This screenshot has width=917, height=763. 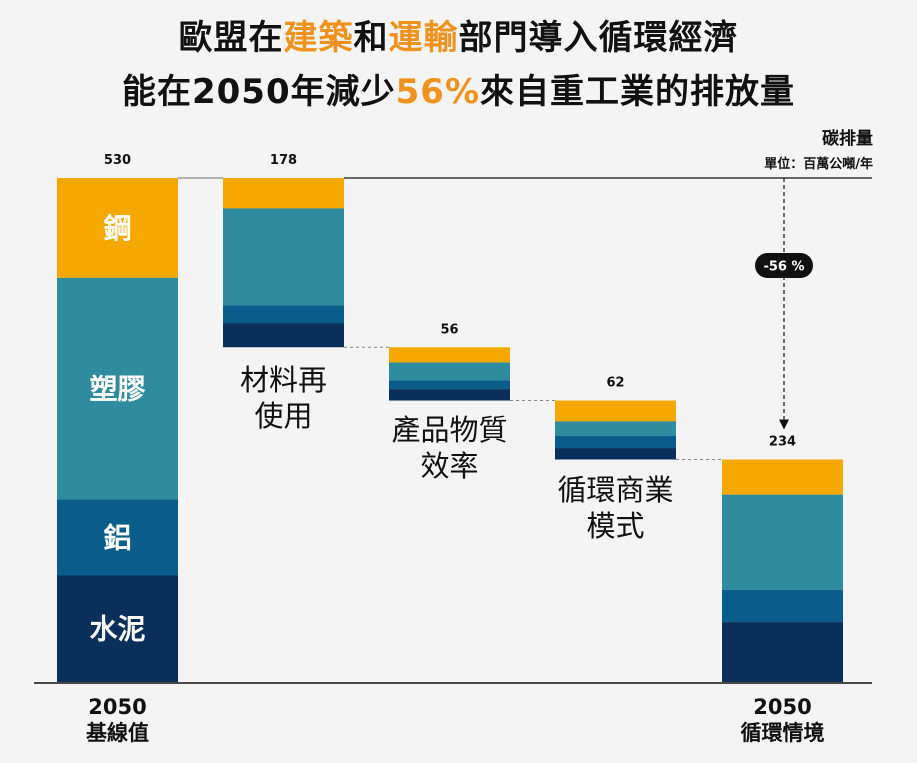 I want to click on category-label-2: 材料再 使用, so click(x=283, y=398).